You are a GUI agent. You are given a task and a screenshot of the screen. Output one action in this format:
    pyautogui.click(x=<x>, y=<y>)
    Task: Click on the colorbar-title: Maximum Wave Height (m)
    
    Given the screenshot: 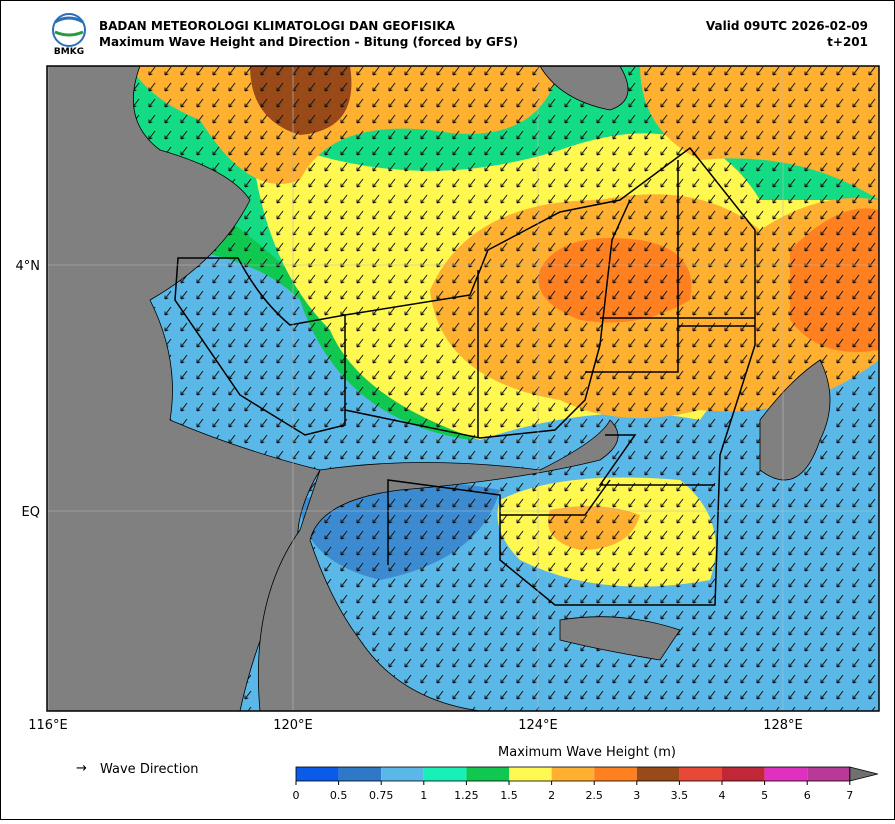 What is the action you would take?
    pyautogui.click(x=587, y=752)
    